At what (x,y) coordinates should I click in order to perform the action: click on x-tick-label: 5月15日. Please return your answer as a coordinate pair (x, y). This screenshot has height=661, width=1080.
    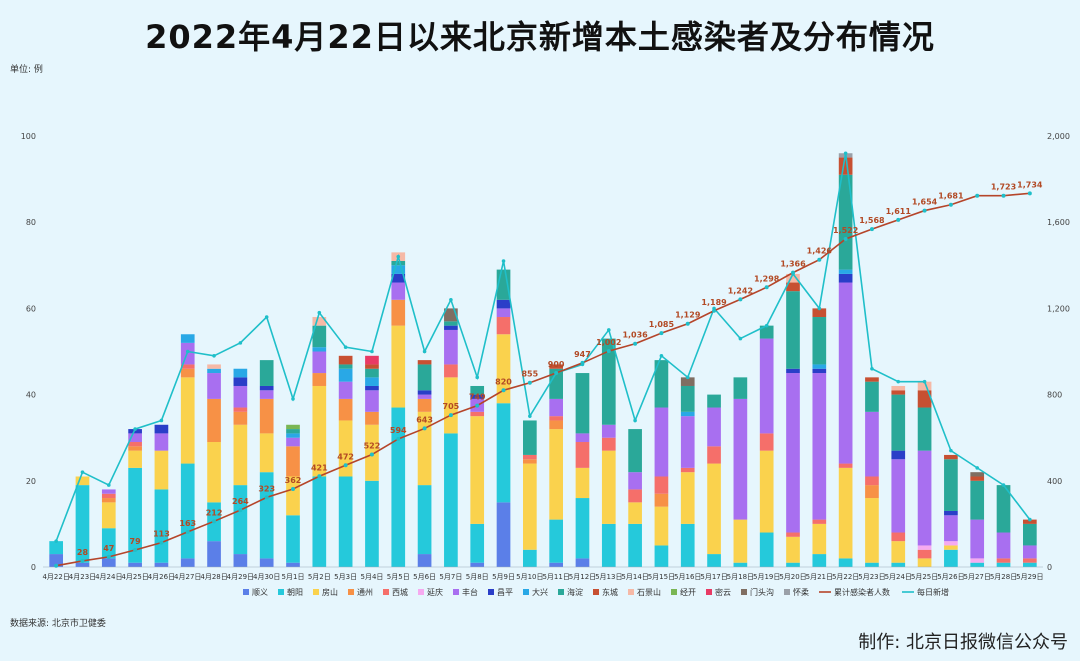
    Looking at the image, I should click on (661, 577).